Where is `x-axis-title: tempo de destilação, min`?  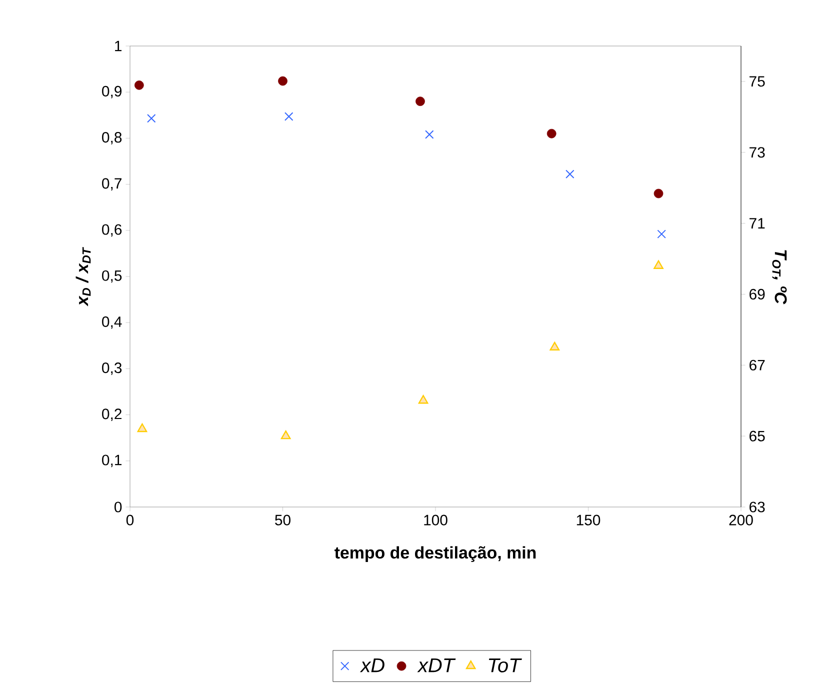 x-axis-title: tempo de destilação, min is located at coordinates (435, 554).